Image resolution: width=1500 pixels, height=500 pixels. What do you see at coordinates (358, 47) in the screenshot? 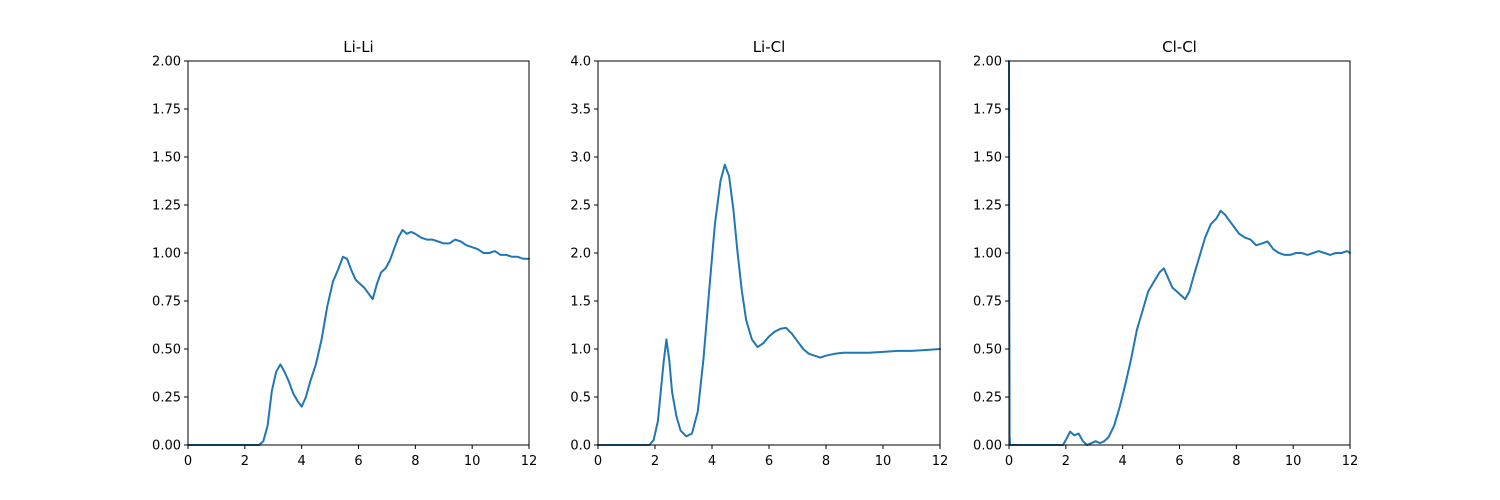
I see `chart-title: Li-Li` at bounding box center [358, 47].